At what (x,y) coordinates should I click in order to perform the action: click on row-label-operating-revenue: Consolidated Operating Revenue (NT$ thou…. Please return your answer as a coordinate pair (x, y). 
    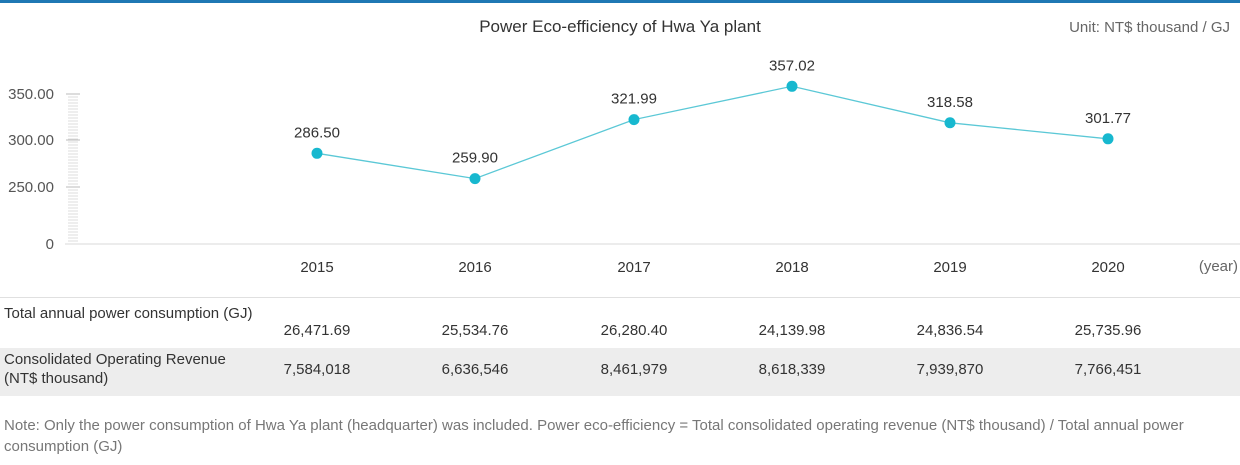
    Looking at the image, I should click on (115, 369).